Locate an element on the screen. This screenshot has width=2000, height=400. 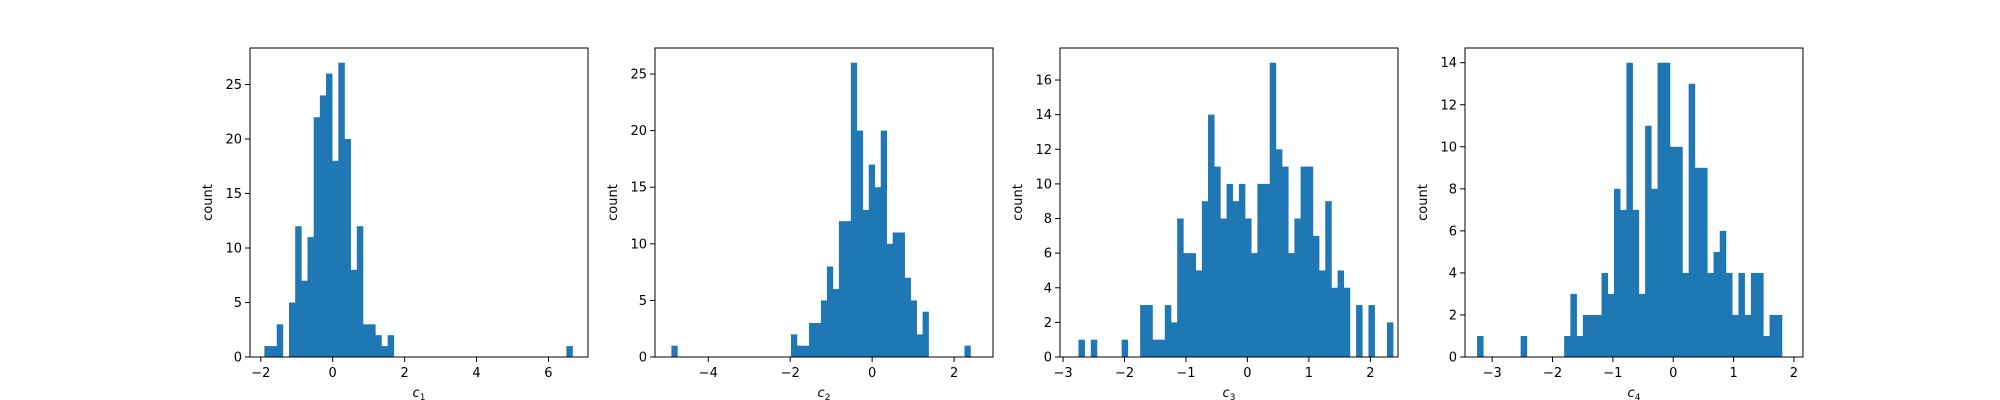
y-tick-label: 2 is located at coordinates (1048, 323).